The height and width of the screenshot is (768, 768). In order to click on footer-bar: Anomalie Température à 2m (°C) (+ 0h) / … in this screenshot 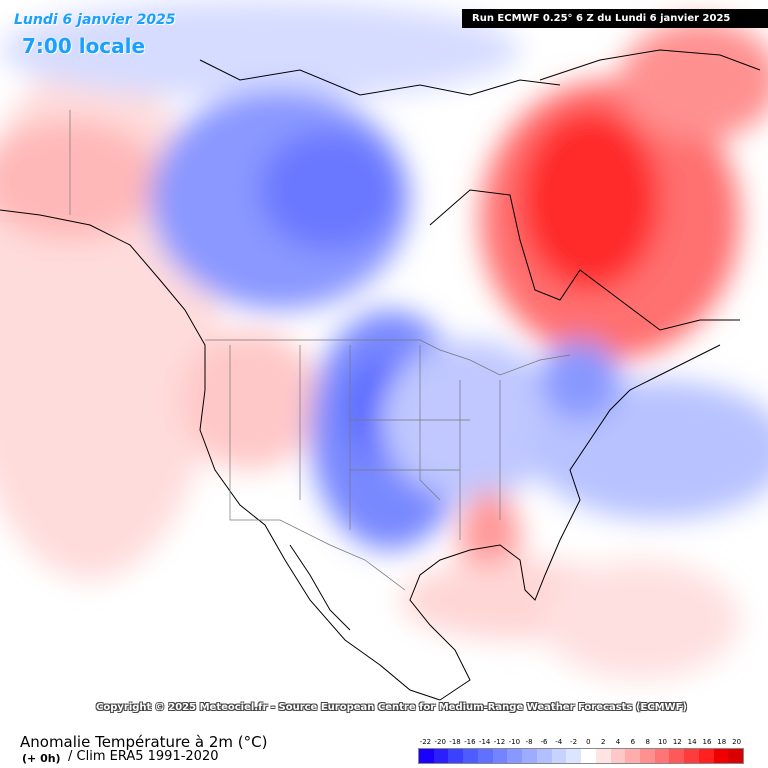, I will do `click(384, 748)`.